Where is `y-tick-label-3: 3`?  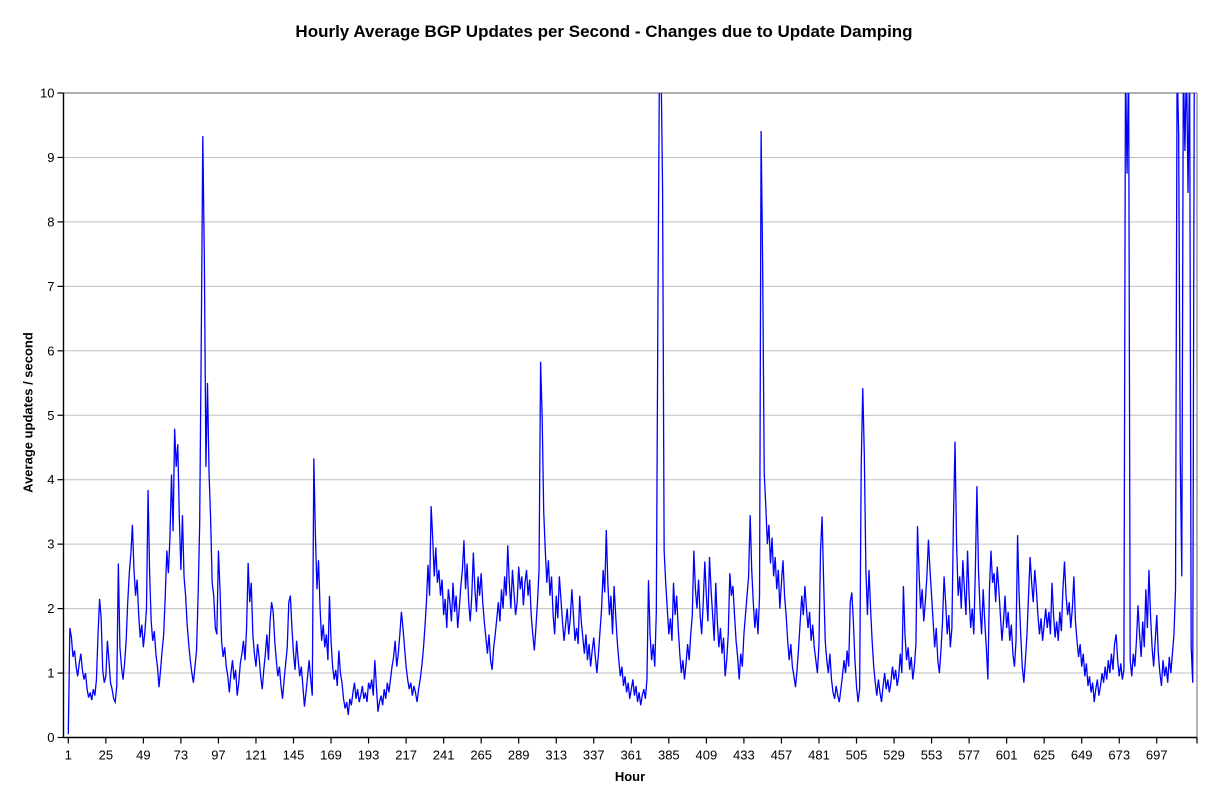
y-tick-label-3: 3 is located at coordinates (50, 544).